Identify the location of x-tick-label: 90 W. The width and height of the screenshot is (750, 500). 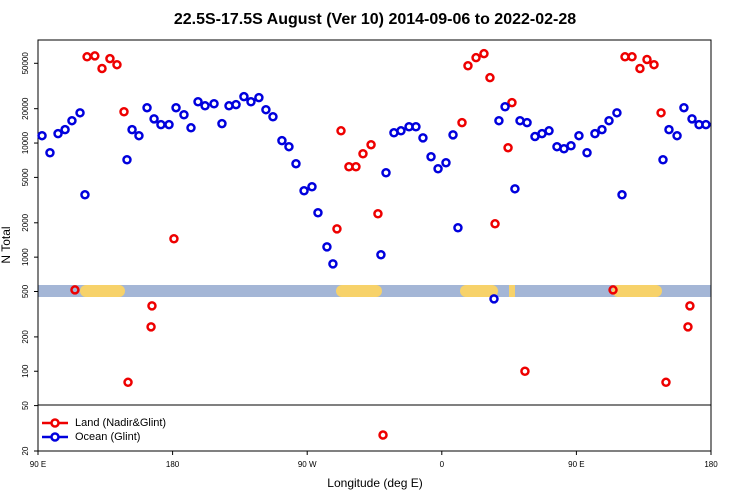
(307, 464).